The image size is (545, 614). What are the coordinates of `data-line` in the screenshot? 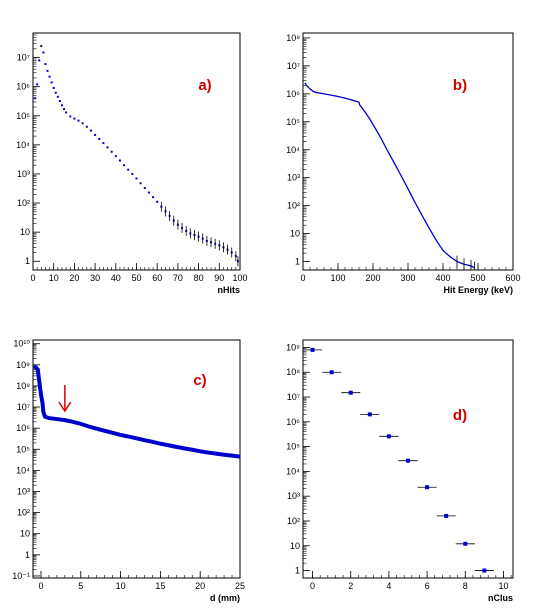 It's located at (136, 412).